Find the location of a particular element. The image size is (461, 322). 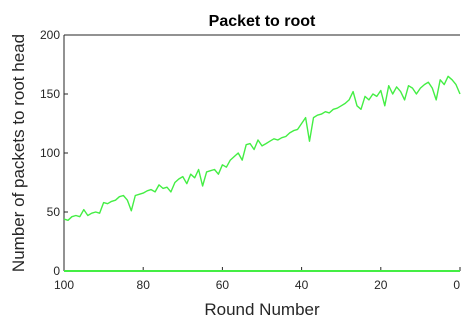

x-tick-label: 40 is located at coordinates (302, 285).